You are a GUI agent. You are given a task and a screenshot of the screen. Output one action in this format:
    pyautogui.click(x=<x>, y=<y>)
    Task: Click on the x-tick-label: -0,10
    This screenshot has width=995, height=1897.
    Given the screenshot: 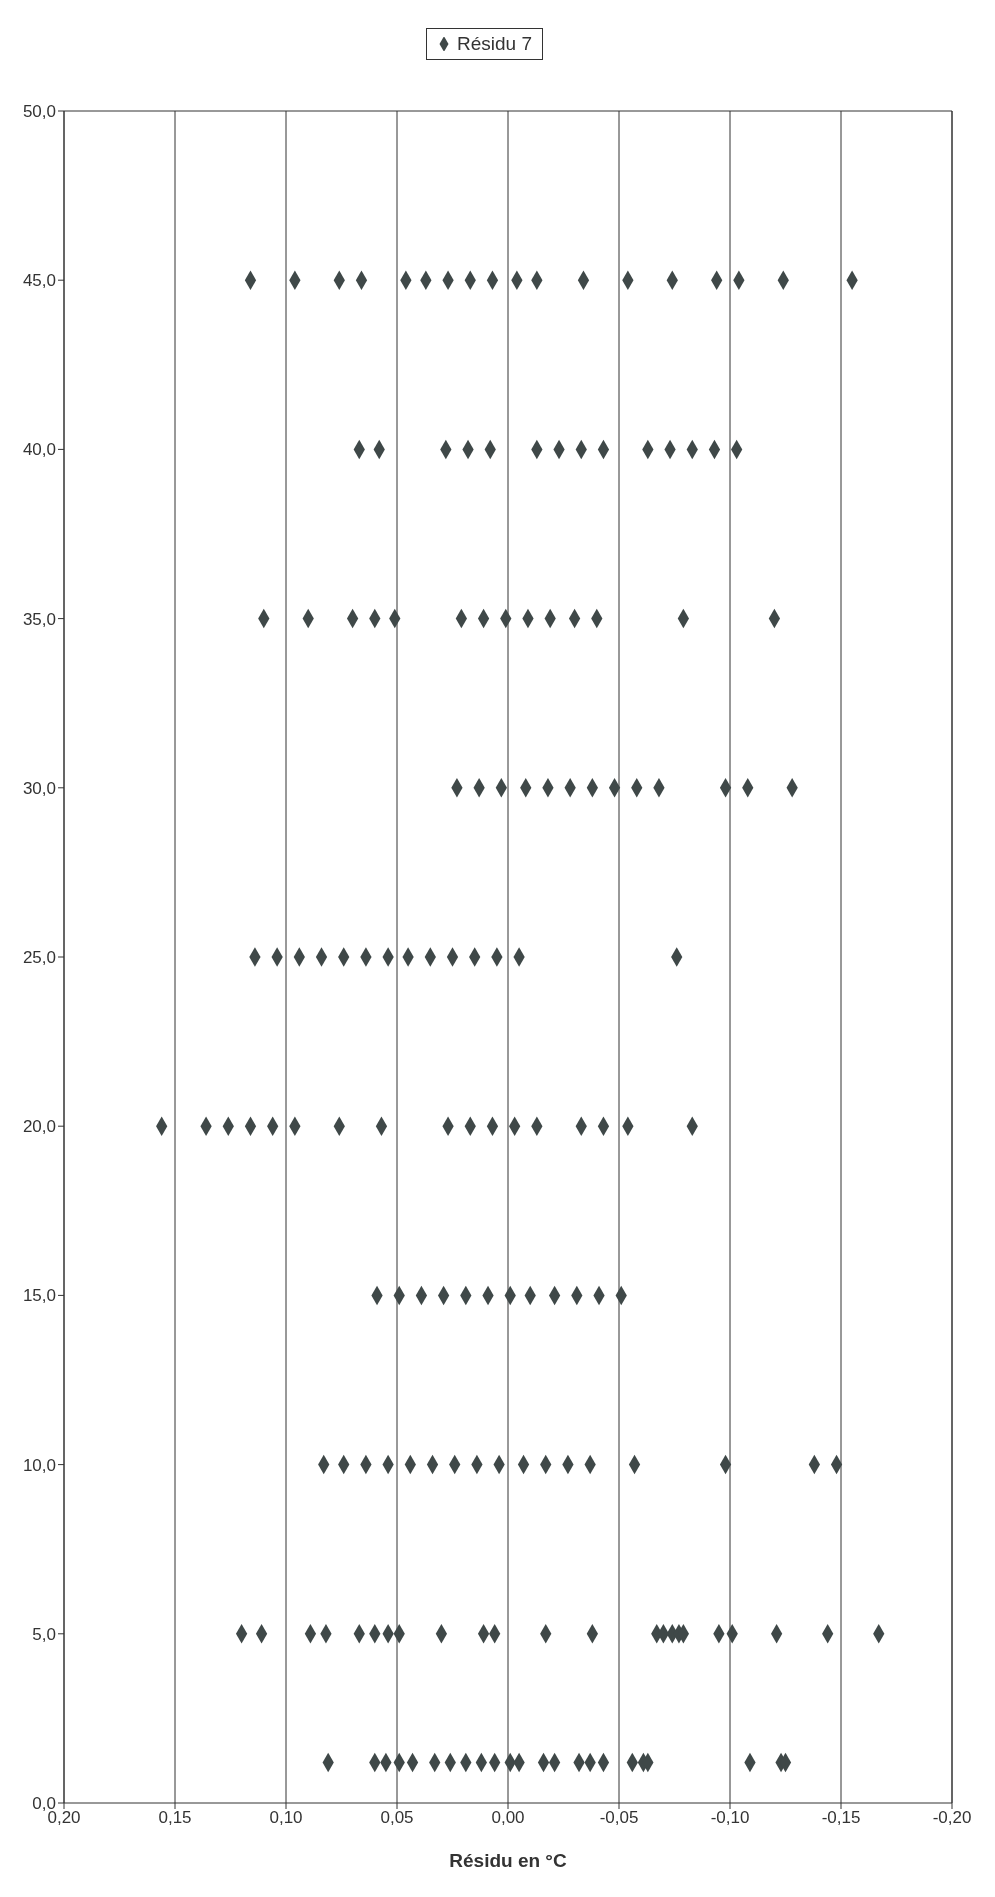 What is the action you would take?
    pyautogui.click(x=730, y=1818)
    